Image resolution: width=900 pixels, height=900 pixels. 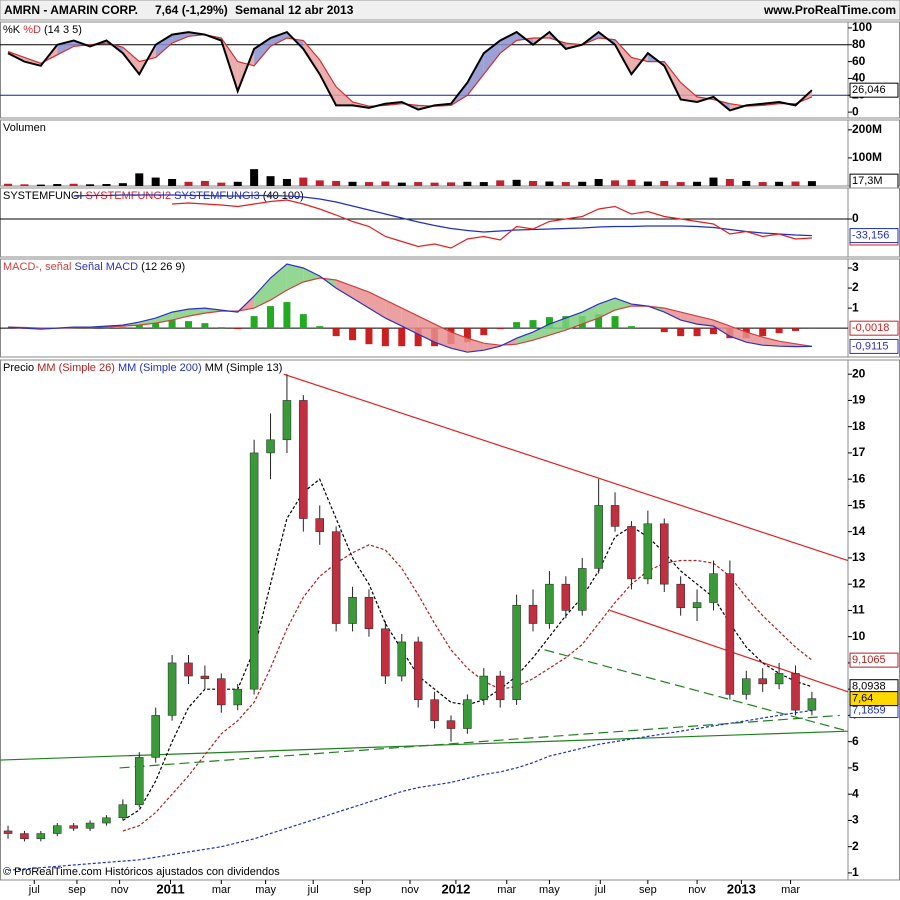 What do you see at coordinates (741, 888) in the screenshot?
I see `x-tick-label: 2013` at bounding box center [741, 888].